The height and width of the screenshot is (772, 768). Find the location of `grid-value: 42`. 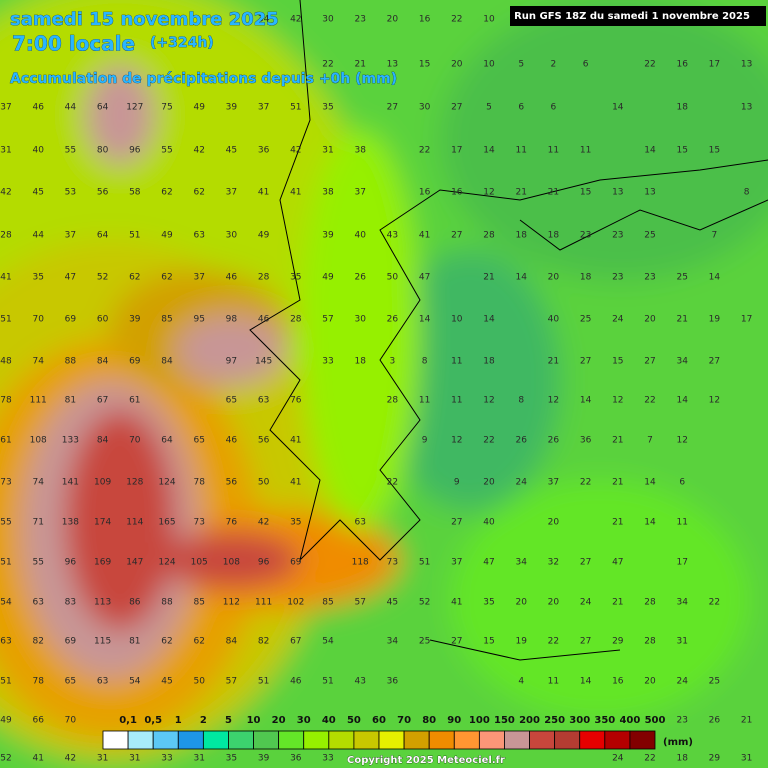

grid-value: 42 is located at coordinates (70, 759).